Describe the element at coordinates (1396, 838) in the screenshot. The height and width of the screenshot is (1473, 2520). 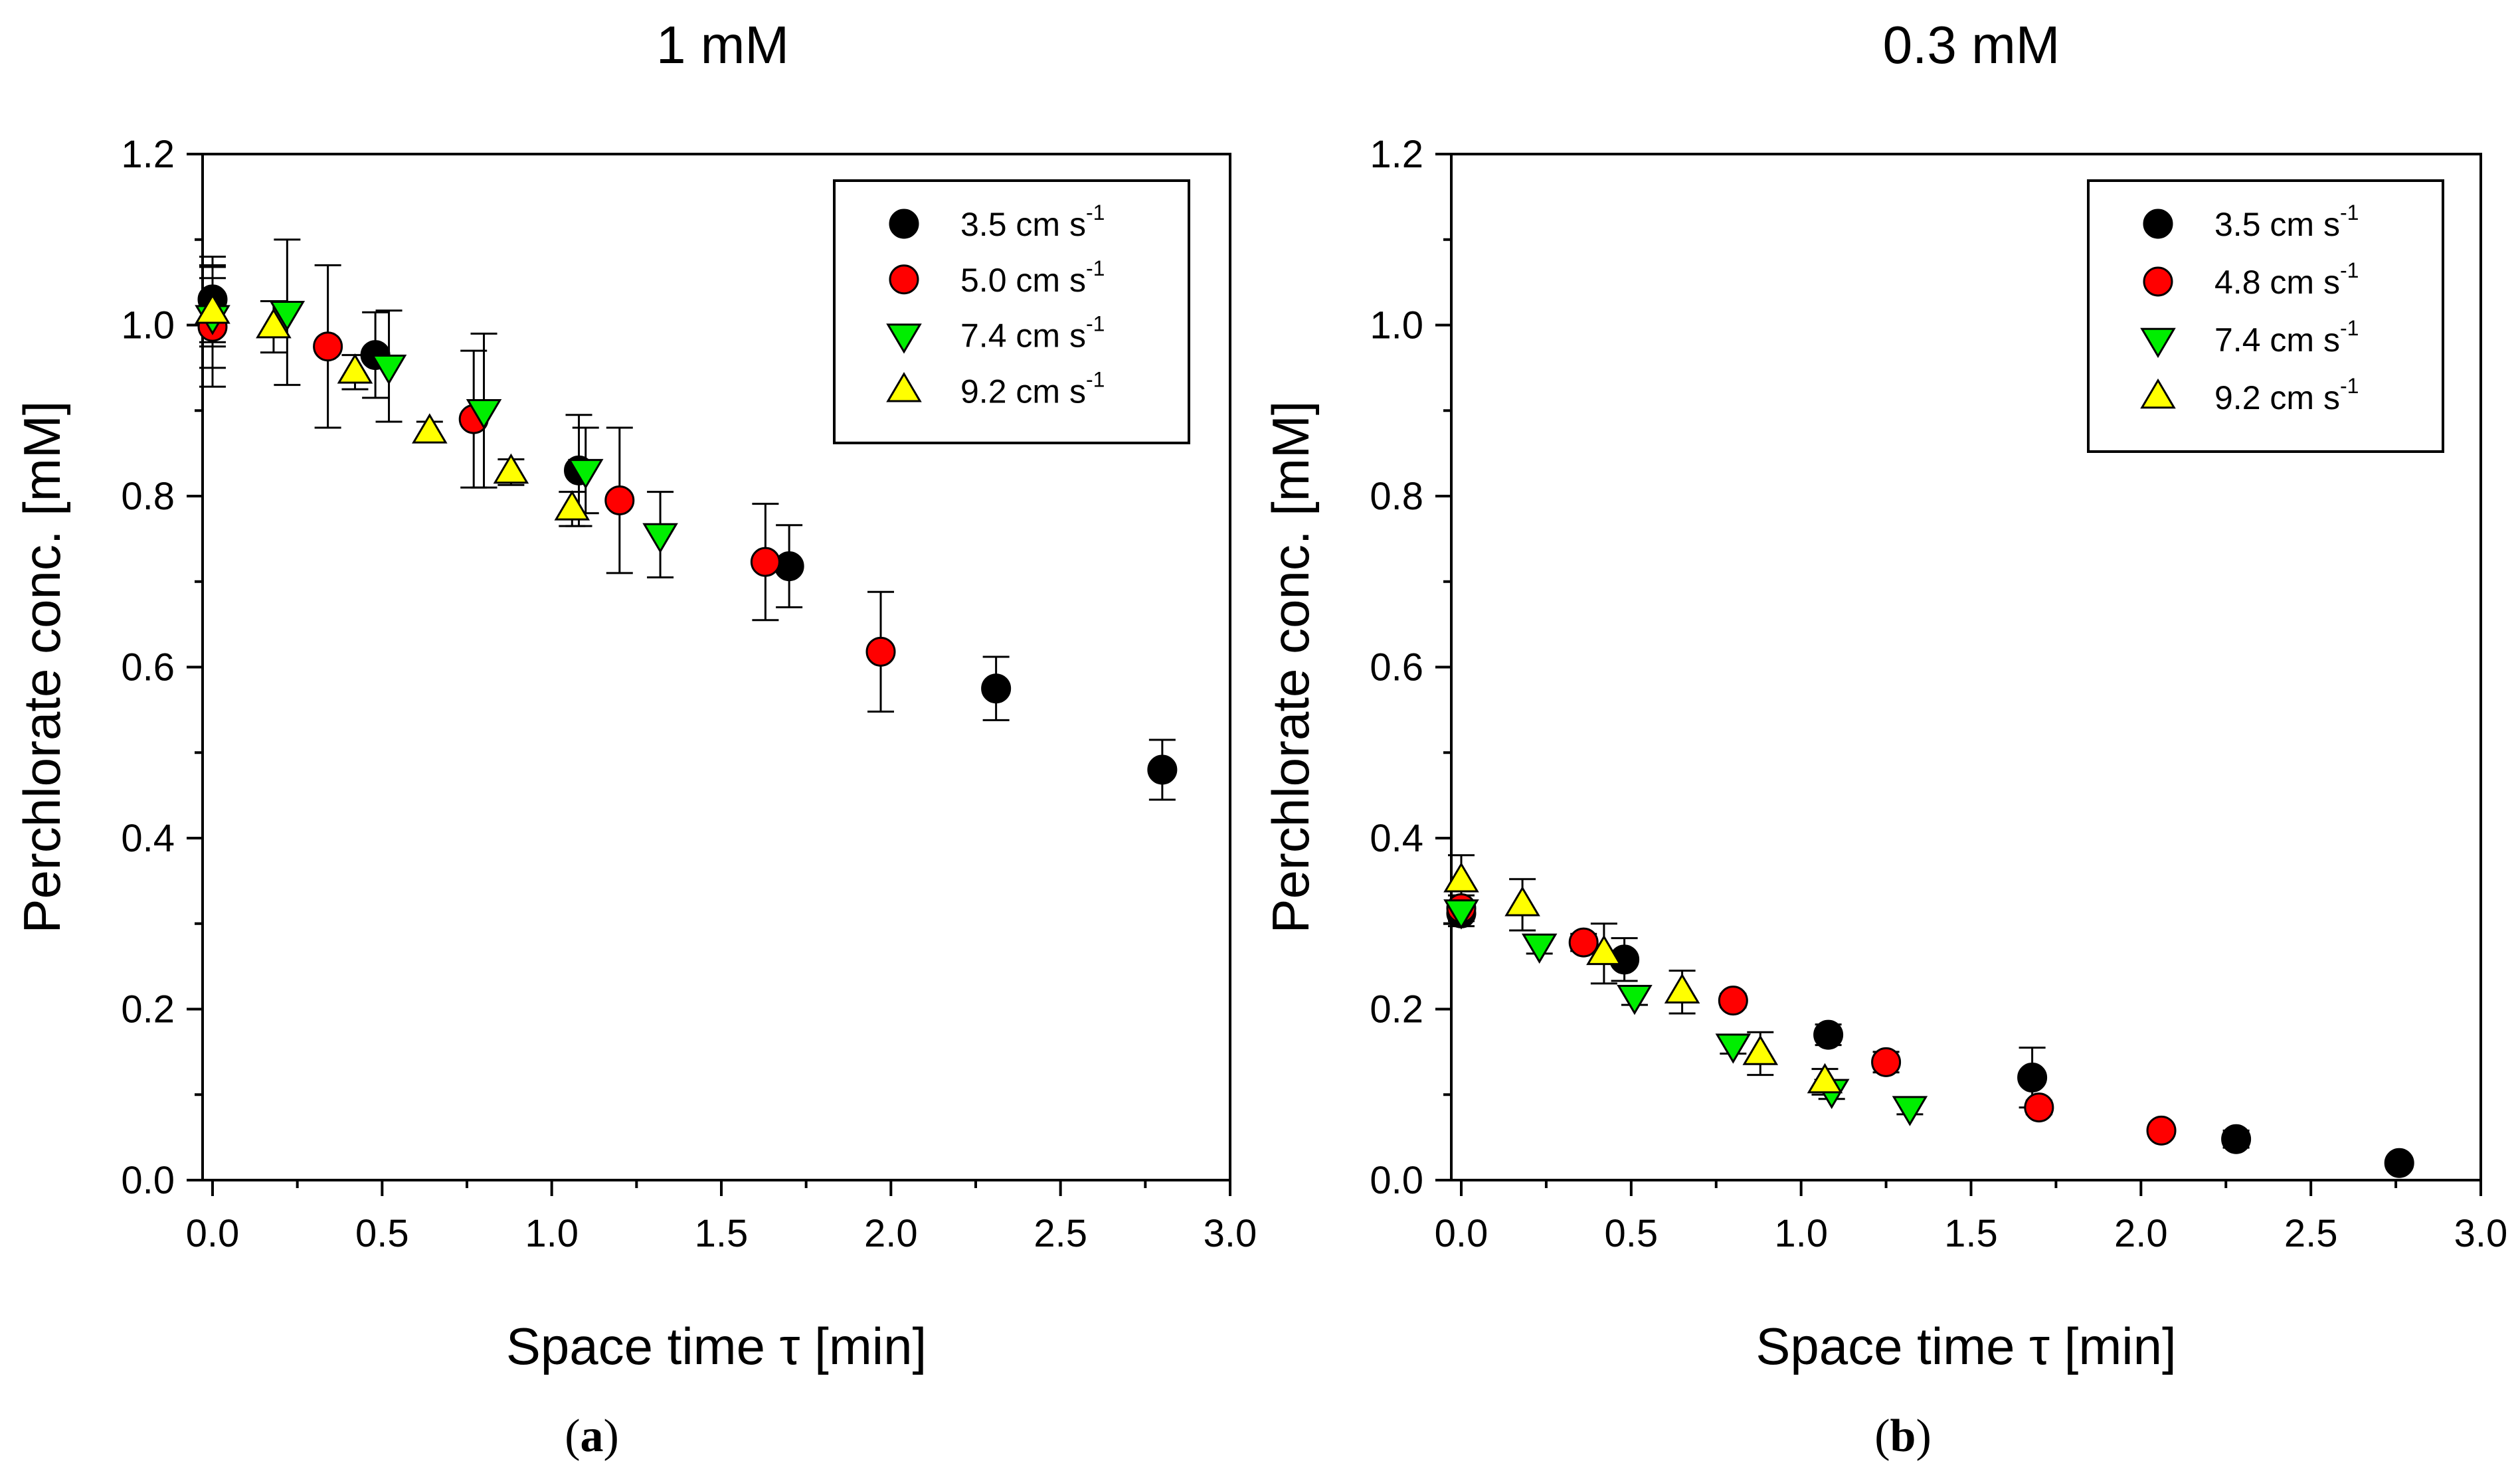
I see `y-tick-label: 0.4` at that location.